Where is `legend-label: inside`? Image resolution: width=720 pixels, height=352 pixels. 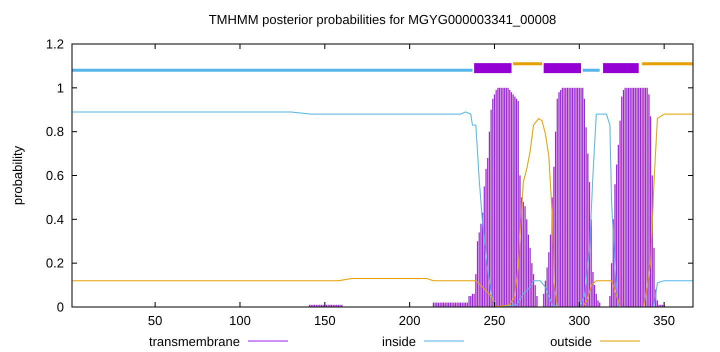
legend-label: inside is located at coordinates (399, 341).